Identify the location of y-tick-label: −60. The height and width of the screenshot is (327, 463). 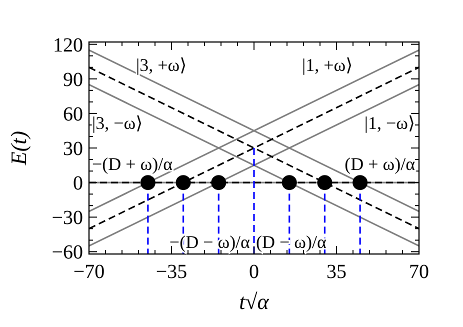
(67, 253).